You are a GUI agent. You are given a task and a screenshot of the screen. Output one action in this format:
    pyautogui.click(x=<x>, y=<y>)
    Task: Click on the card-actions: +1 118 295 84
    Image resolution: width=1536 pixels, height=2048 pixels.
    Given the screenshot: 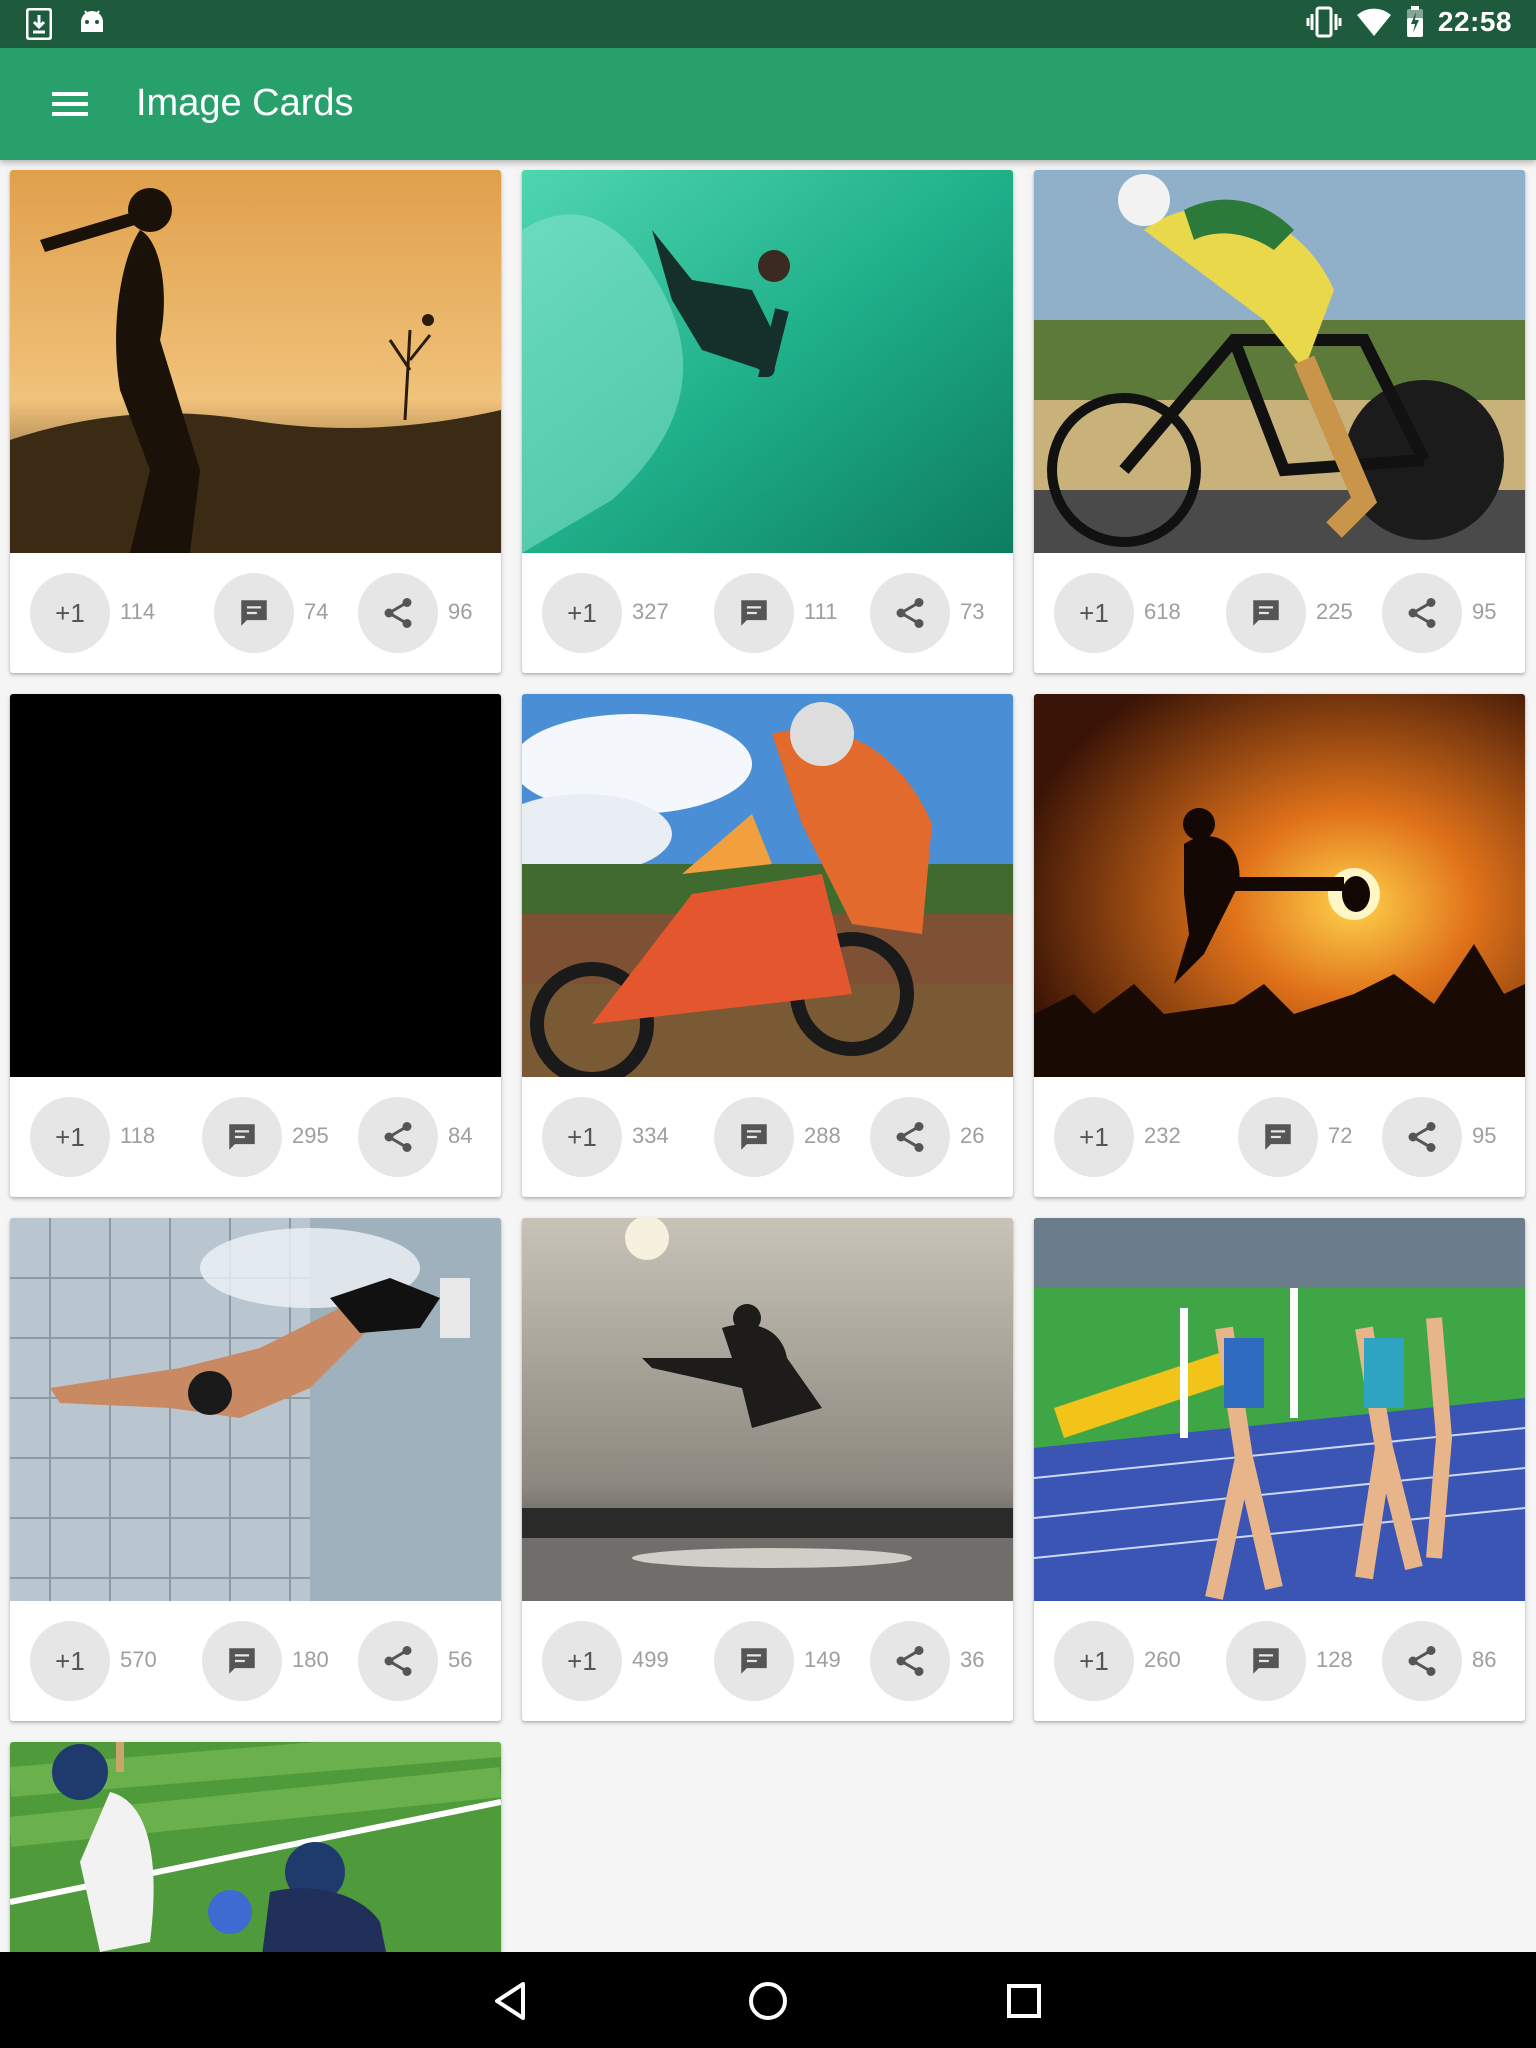 What is the action you would take?
    pyautogui.click(x=255, y=1137)
    